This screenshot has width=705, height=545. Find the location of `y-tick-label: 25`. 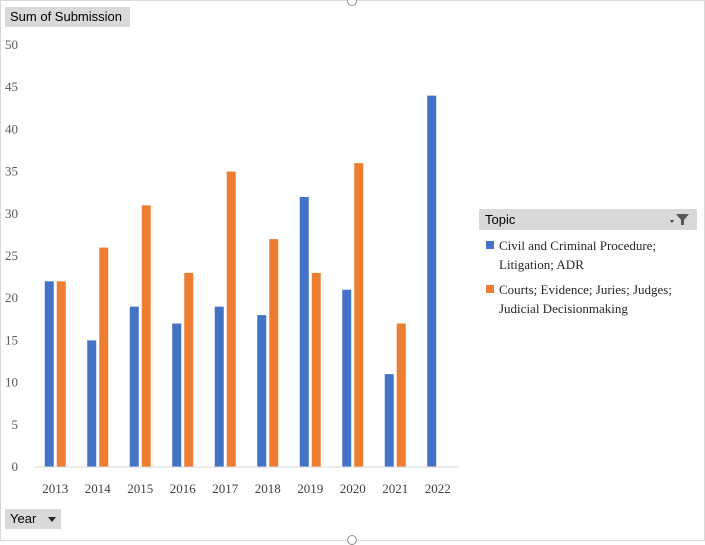

y-tick-label: 25 is located at coordinates (11, 255).